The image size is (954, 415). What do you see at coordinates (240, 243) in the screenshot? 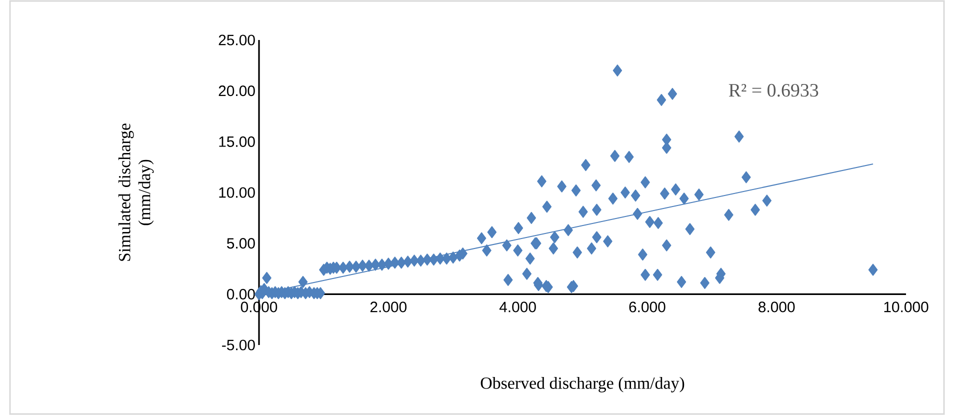
I see `y-tick-label: 5.00` at bounding box center [240, 243].